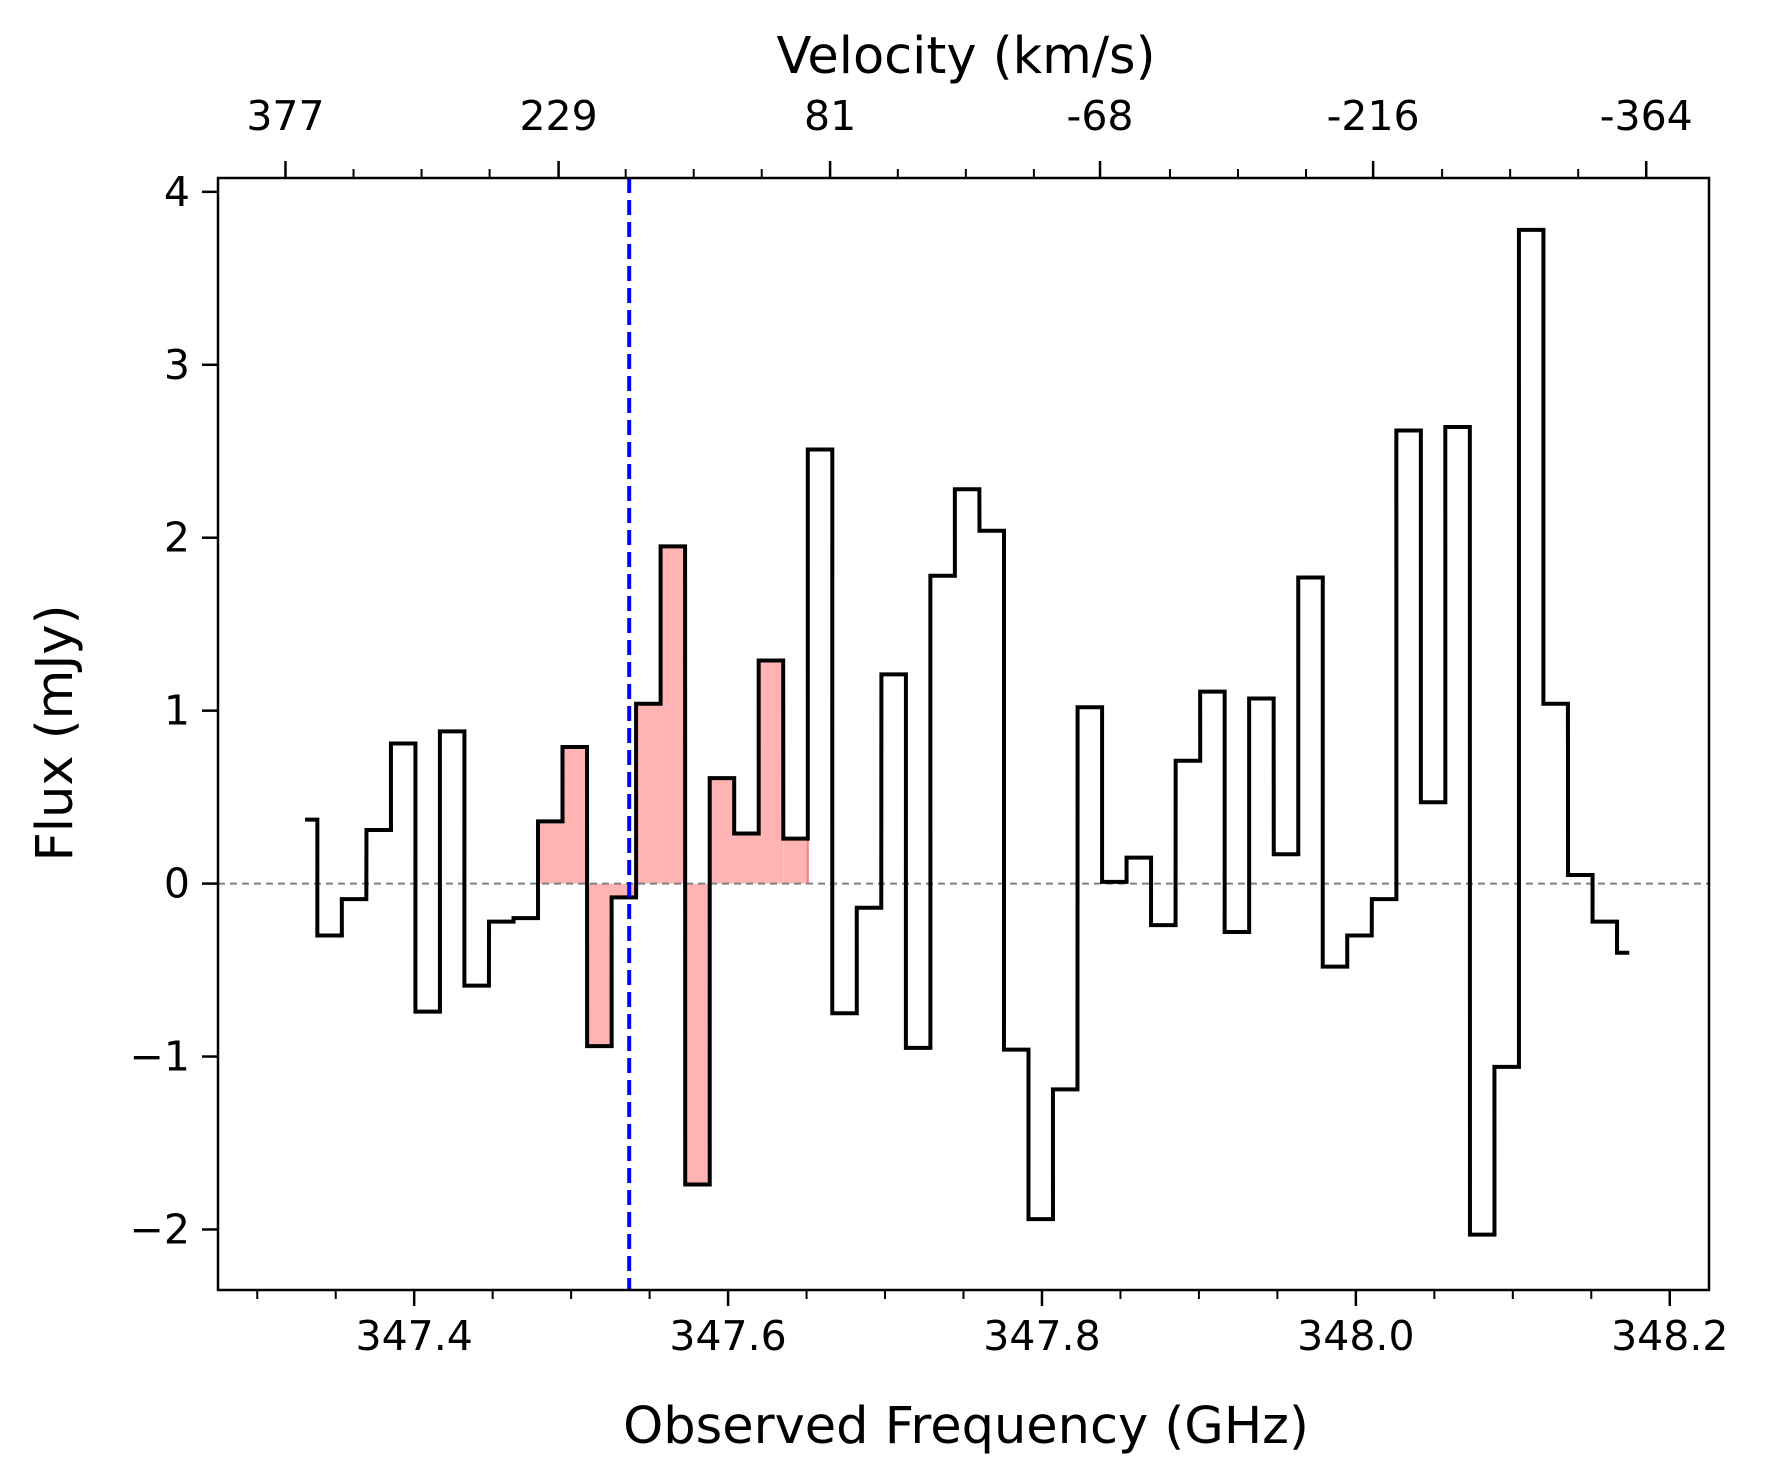 This screenshot has width=1767, height=1480. I want to click on y-tick-label: 4, so click(177, 192).